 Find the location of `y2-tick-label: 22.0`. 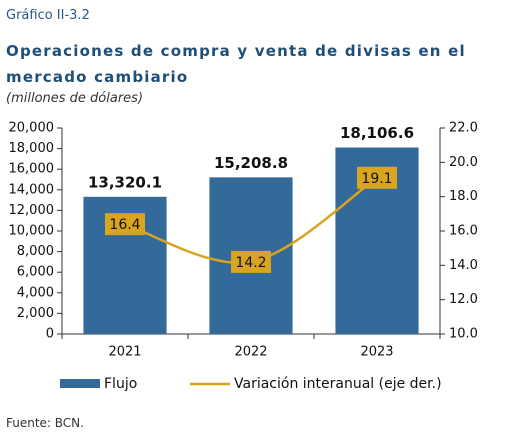

y2-tick-label: 22.0 is located at coordinates (463, 128).